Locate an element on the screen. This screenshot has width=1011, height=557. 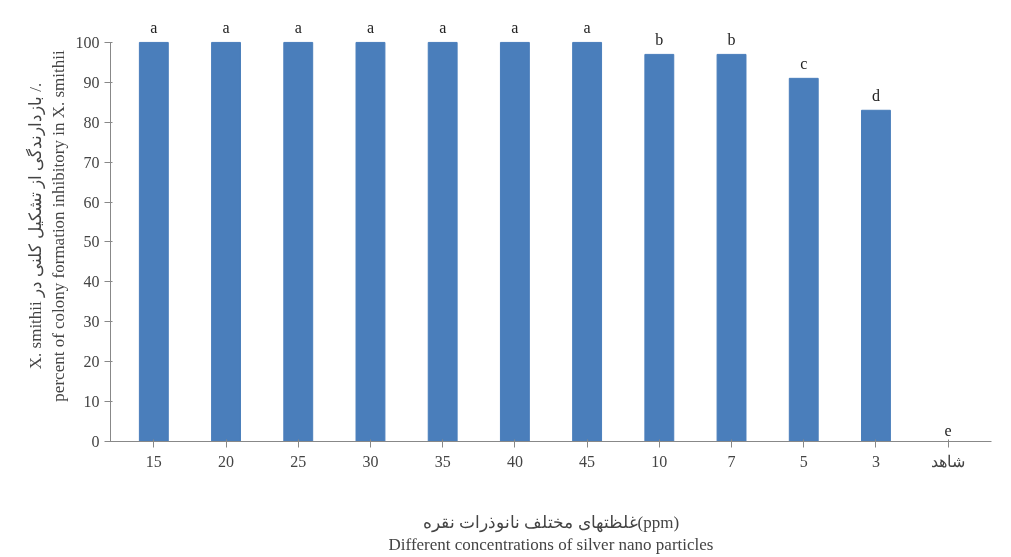
x-tick-label: 30 is located at coordinates (370, 461).